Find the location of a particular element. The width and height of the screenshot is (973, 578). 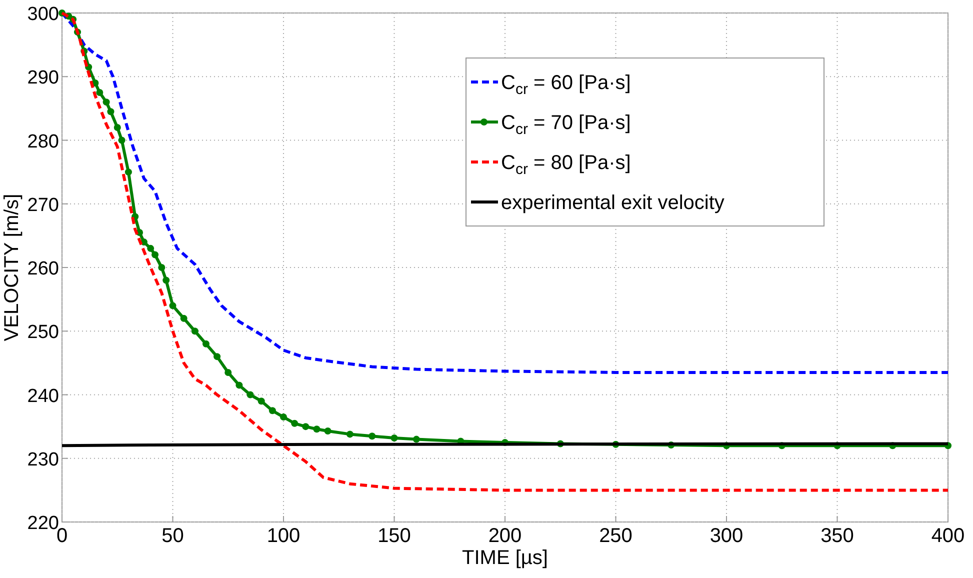

y-axis-title: VELOCITY [m/s] is located at coordinates (12, 268).